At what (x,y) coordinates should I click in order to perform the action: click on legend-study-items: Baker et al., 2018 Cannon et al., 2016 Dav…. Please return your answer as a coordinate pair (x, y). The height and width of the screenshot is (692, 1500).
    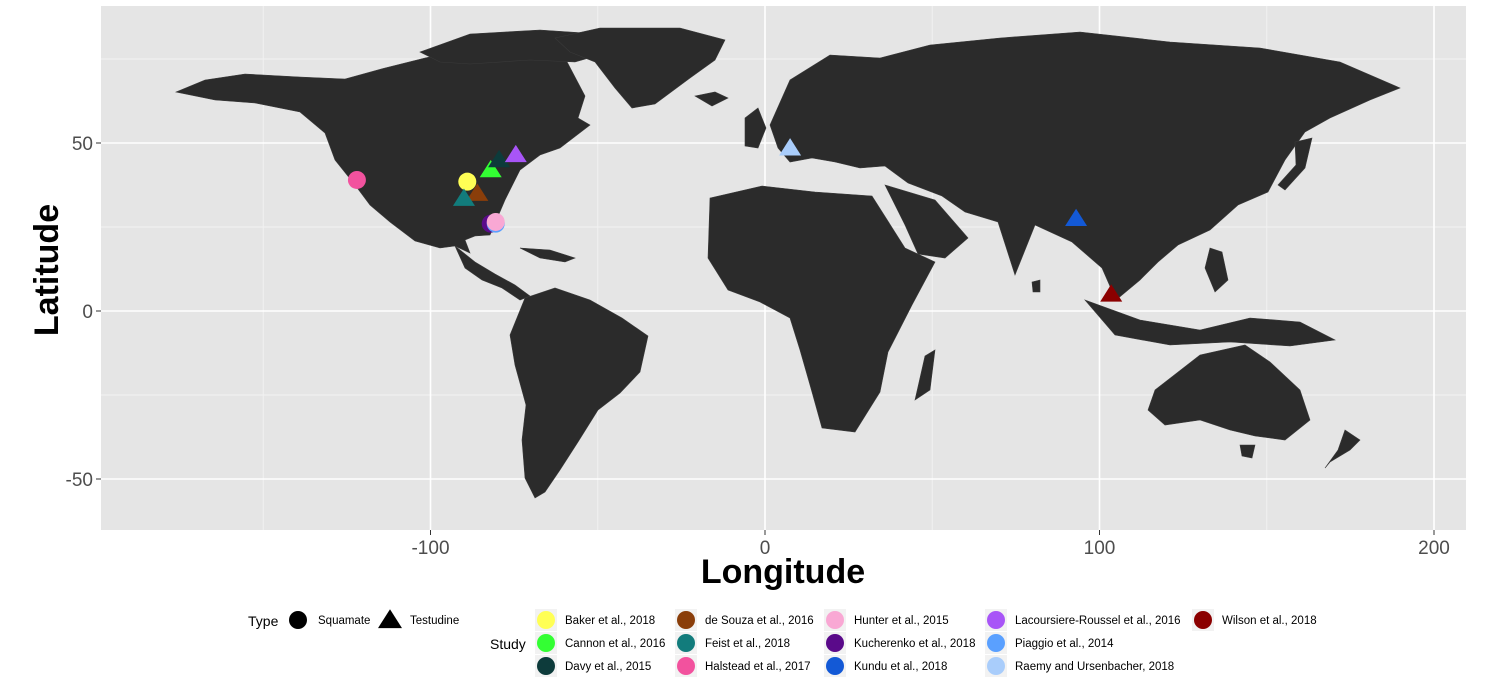
    Looking at the image, I should click on (926, 643).